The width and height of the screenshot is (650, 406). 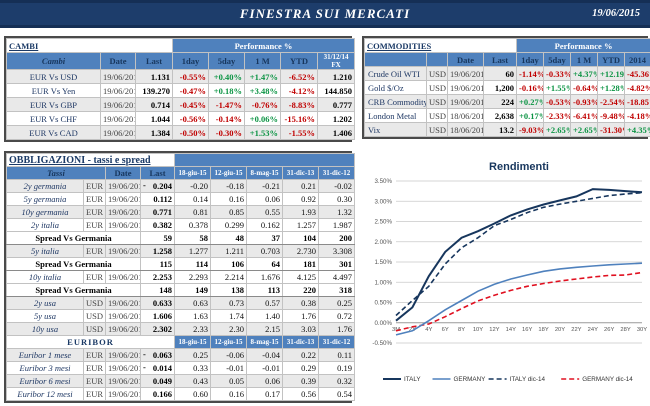 I want to click on legend-label: ITALY dic-14, so click(x=528, y=379).